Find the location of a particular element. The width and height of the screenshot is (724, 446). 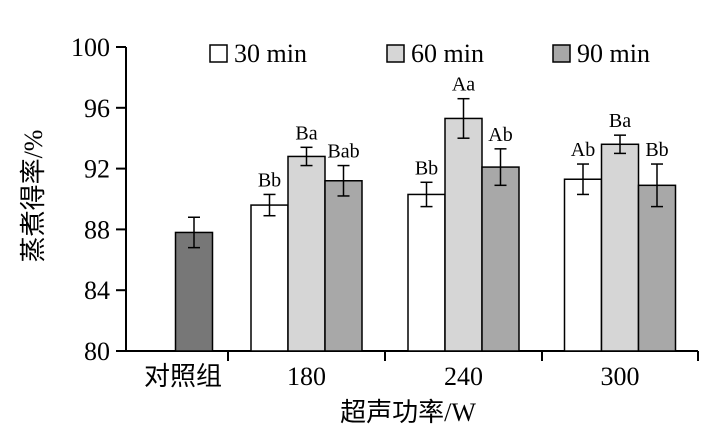

y-tick-label: 96 is located at coordinates (97, 108).